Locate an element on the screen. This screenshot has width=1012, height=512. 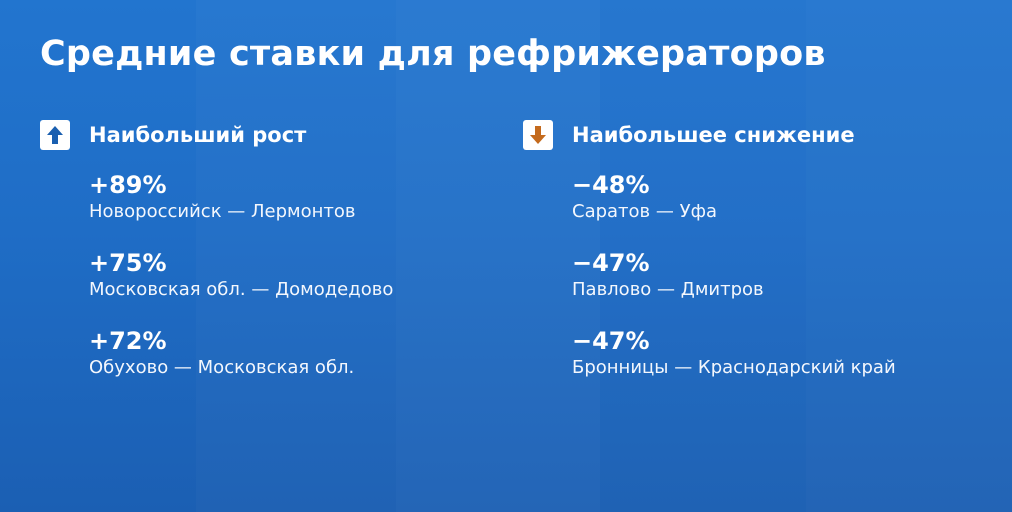
list-item: −47% Павлово — Дмитров is located at coordinates (734, 287).